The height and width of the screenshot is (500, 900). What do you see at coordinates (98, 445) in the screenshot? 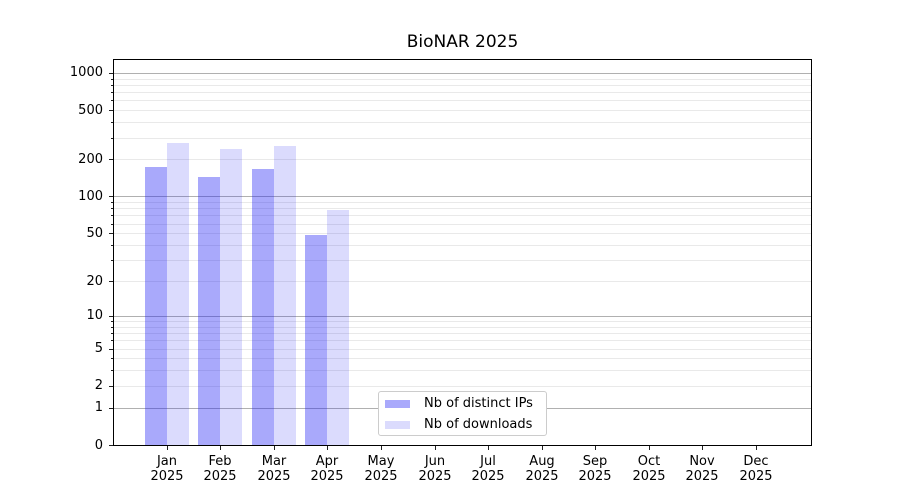
I see `y-tick-label: 0` at bounding box center [98, 445].